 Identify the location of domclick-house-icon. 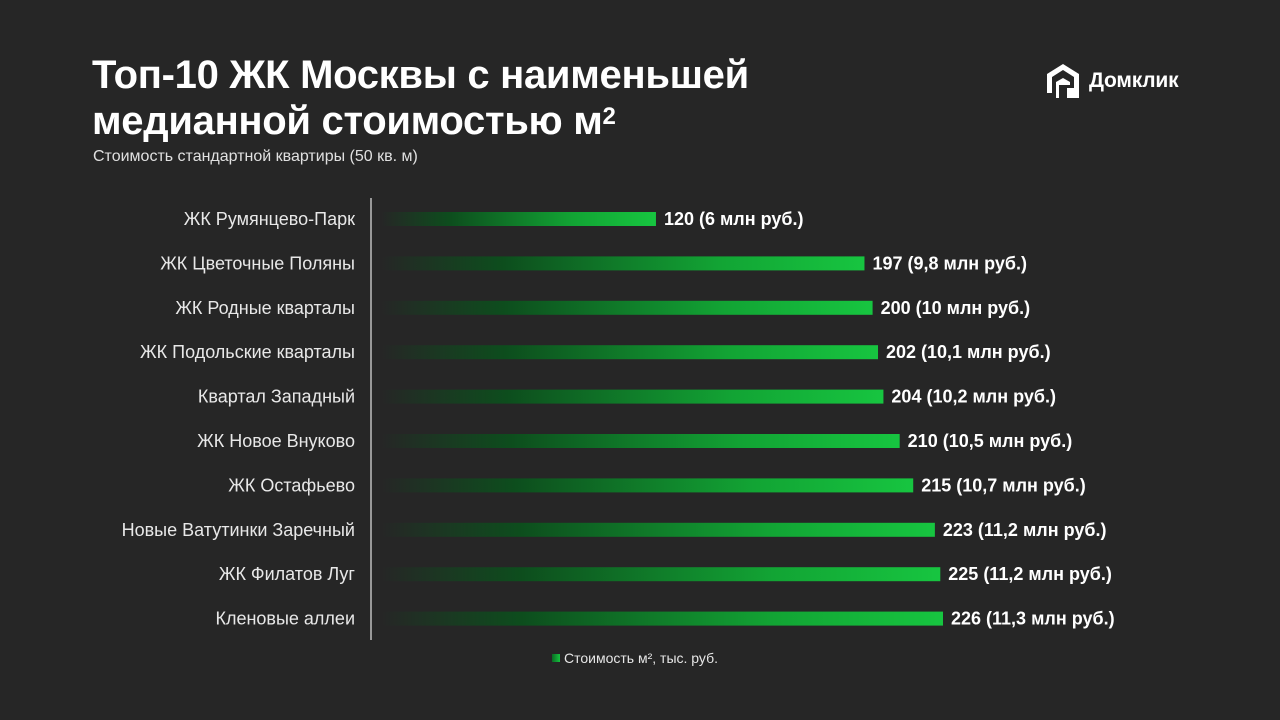
(1063, 81).